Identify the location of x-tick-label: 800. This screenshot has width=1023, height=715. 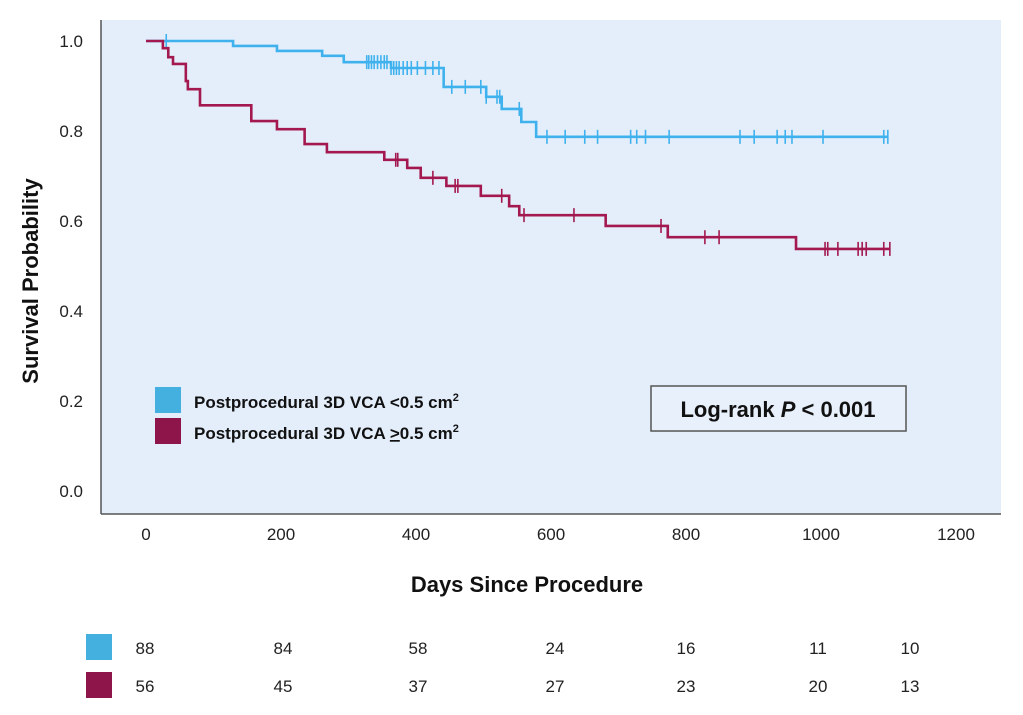
(686, 534).